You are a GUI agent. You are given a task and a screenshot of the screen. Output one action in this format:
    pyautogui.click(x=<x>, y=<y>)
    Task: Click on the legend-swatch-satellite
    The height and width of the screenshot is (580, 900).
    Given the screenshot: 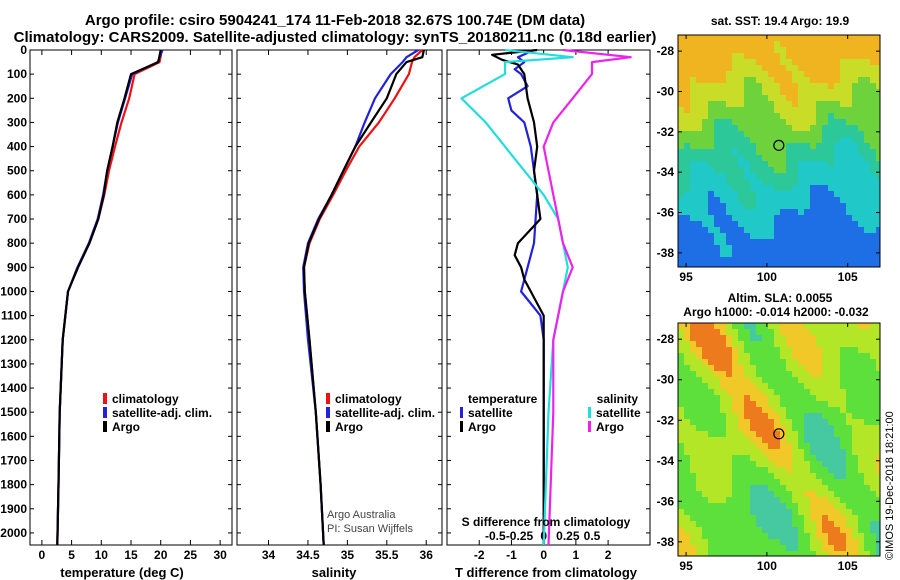 What is the action you would take?
    pyautogui.click(x=105, y=412)
    